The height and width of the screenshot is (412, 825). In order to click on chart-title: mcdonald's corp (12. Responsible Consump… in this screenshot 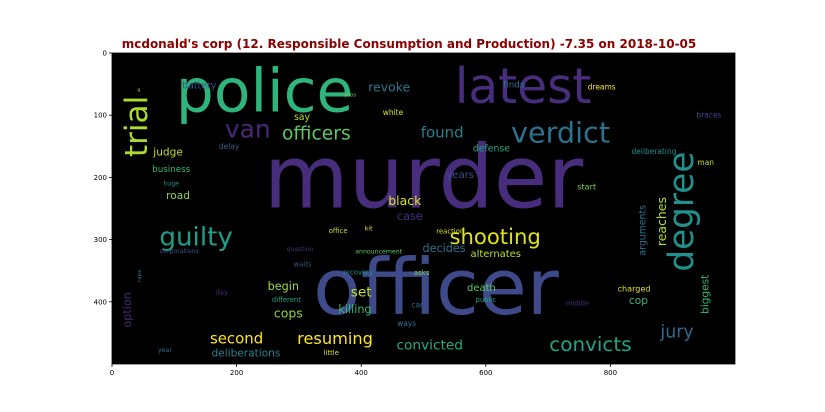, I will do `click(409, 44)`.